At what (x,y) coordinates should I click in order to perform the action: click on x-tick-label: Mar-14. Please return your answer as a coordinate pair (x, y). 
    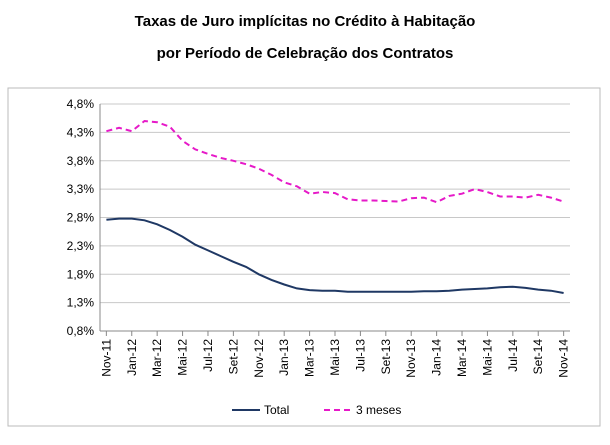
    Looking at the image, I should click on (462, 358).